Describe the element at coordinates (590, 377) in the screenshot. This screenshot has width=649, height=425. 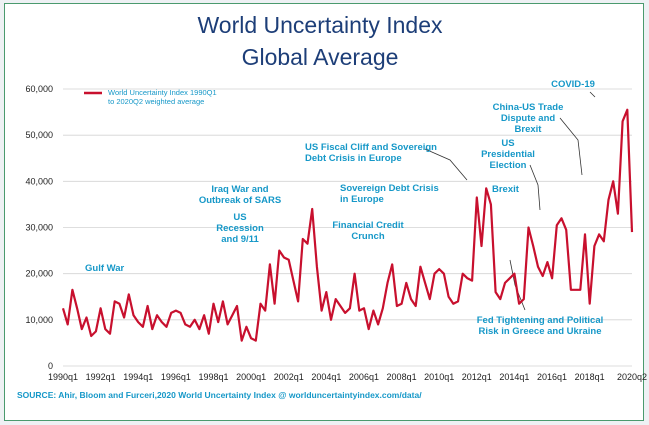
I see `x-tick-label: 2018q1` at that location.